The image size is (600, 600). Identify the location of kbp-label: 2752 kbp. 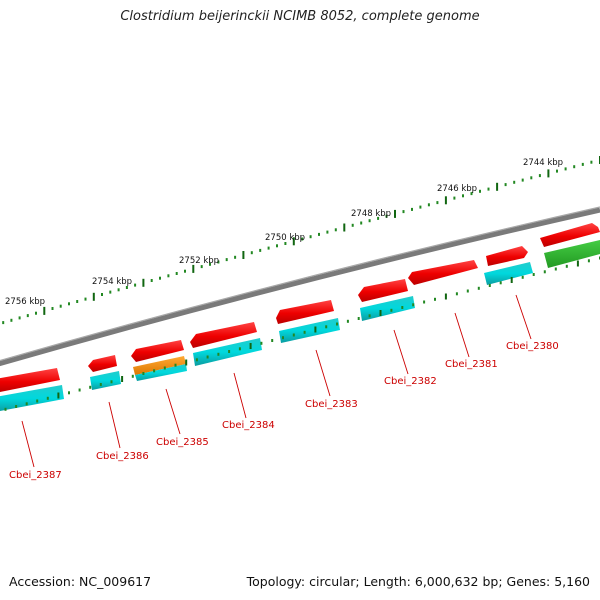
(199, 261).